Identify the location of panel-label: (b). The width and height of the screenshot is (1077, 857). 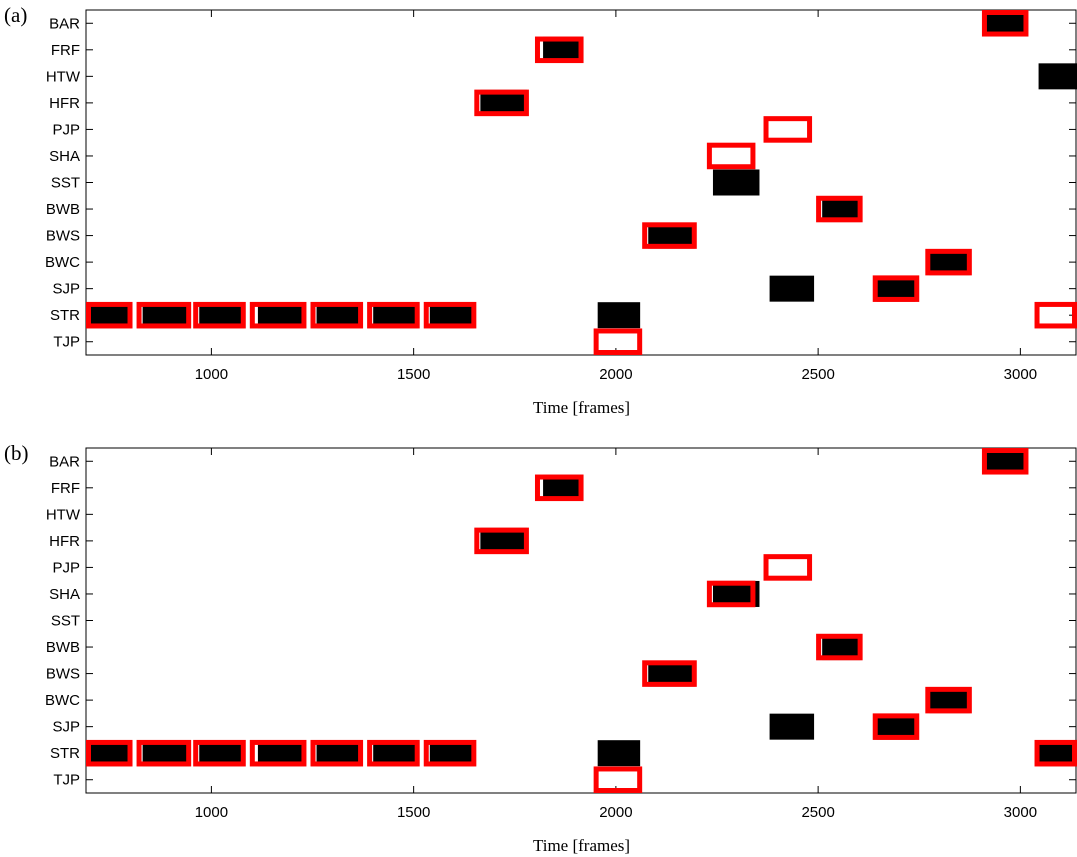
(16, 453).